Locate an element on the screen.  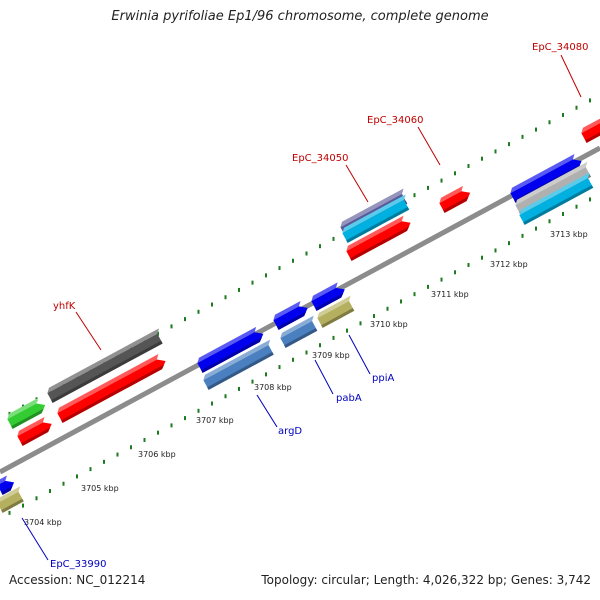
kbp-label: 3709 kbp is located at coordinates (331, 355).